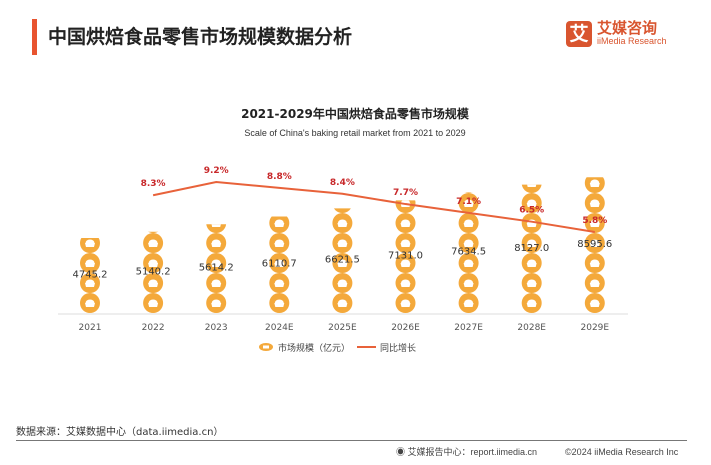  Describe the element at coordinates (153, 271) in the screenshot. I see `bar-value-label: 5140.2` at that location.